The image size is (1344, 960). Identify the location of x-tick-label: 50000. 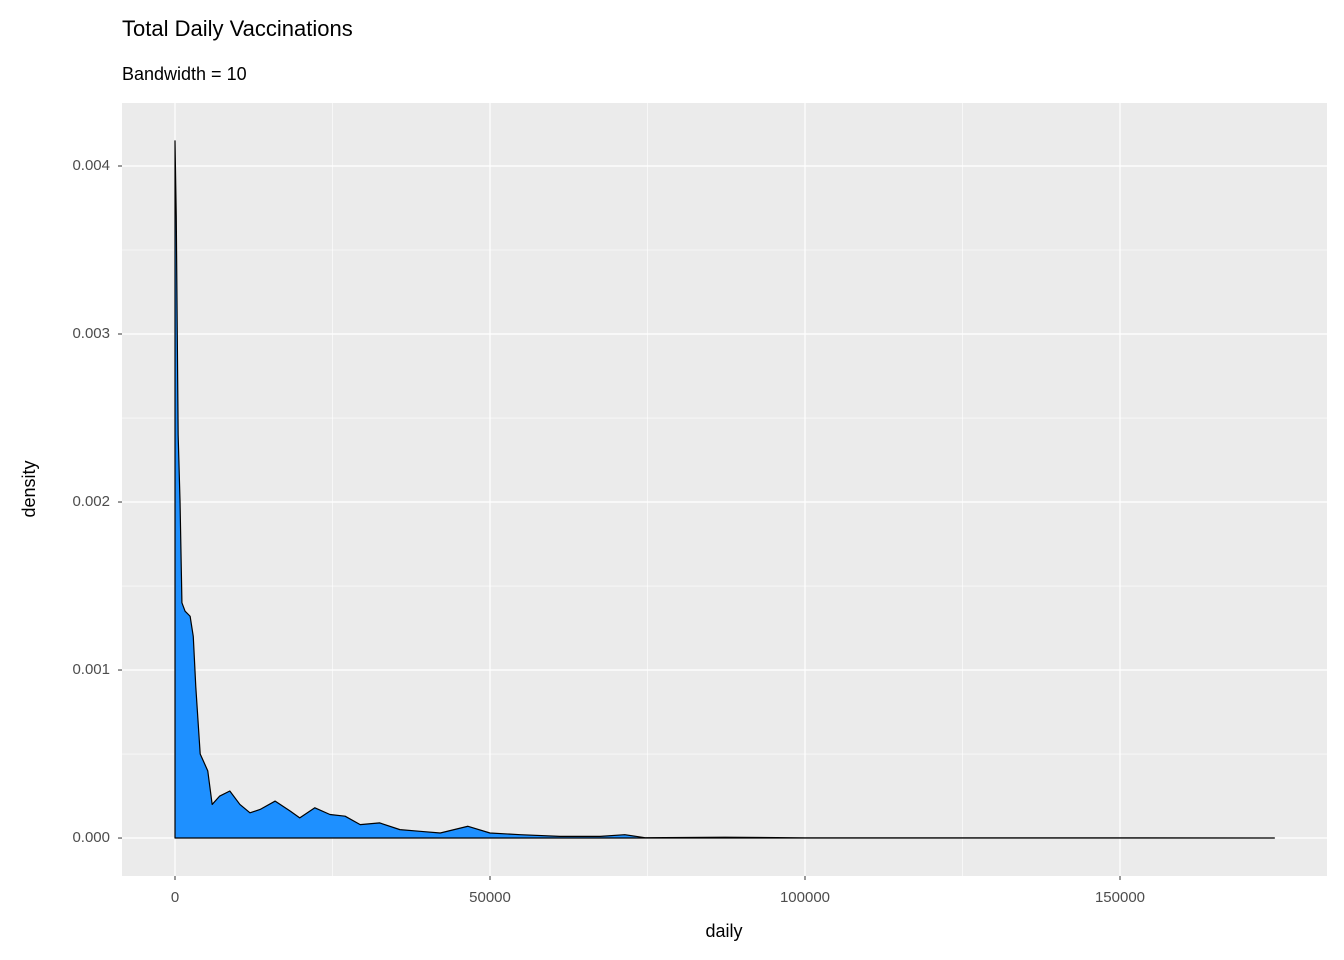
(490, 897).